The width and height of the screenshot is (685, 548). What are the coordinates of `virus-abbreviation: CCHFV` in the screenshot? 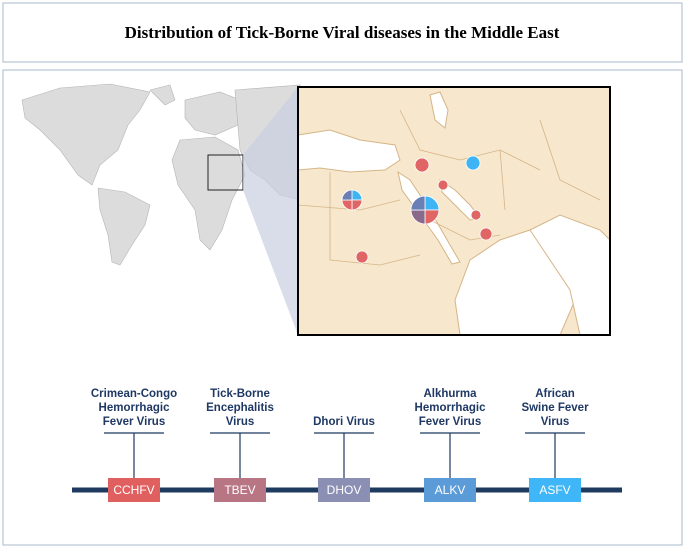 It's located at (133, 490).